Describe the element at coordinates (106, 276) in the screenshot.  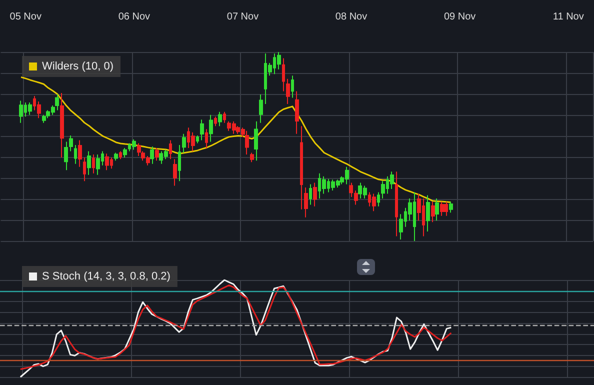
I see `legend-label: S Stoch (14, 3, 3, 0.8, 0.2)` at that location.